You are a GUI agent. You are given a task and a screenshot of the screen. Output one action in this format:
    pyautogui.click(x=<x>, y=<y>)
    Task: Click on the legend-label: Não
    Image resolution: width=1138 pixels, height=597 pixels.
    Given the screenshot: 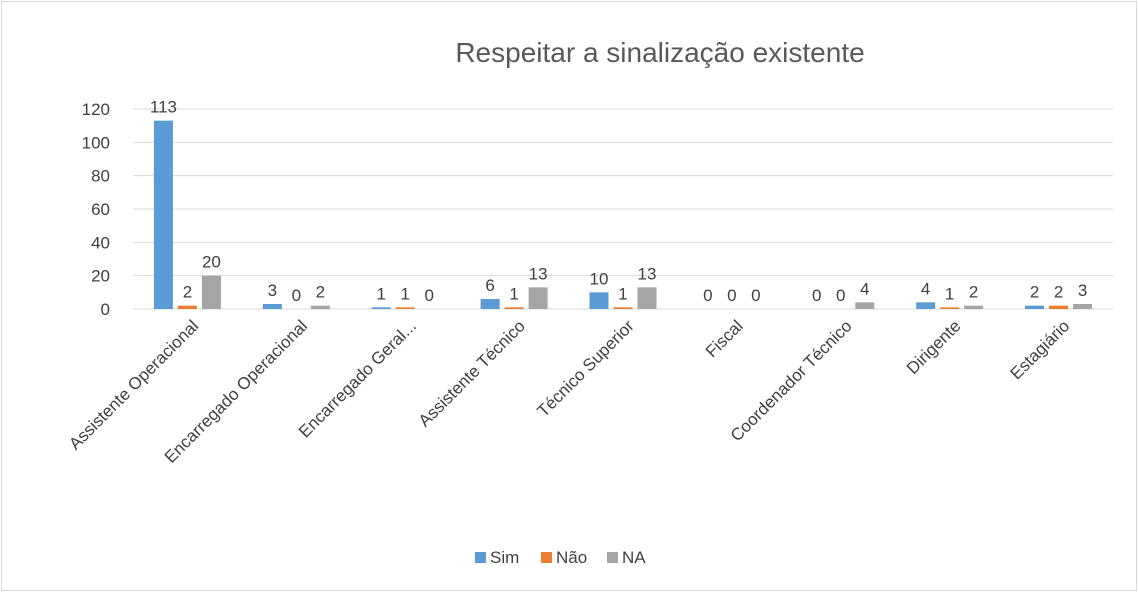 What is the action you would take?
    pyautogui.click(x=571, y=557)
    